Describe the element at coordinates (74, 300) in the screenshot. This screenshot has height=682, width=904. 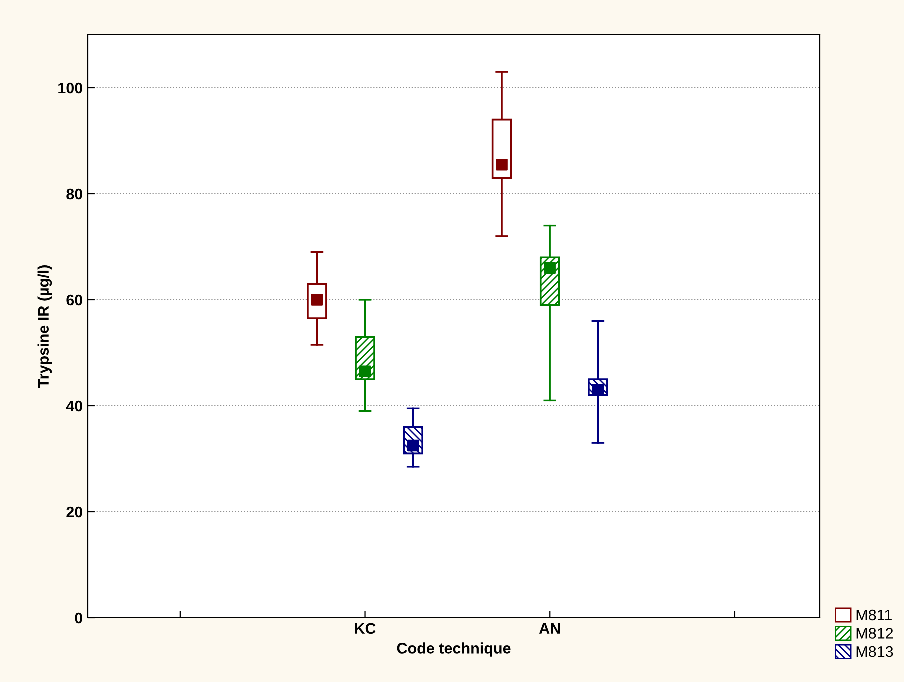
I see `y-tick-label: 60` at that location.